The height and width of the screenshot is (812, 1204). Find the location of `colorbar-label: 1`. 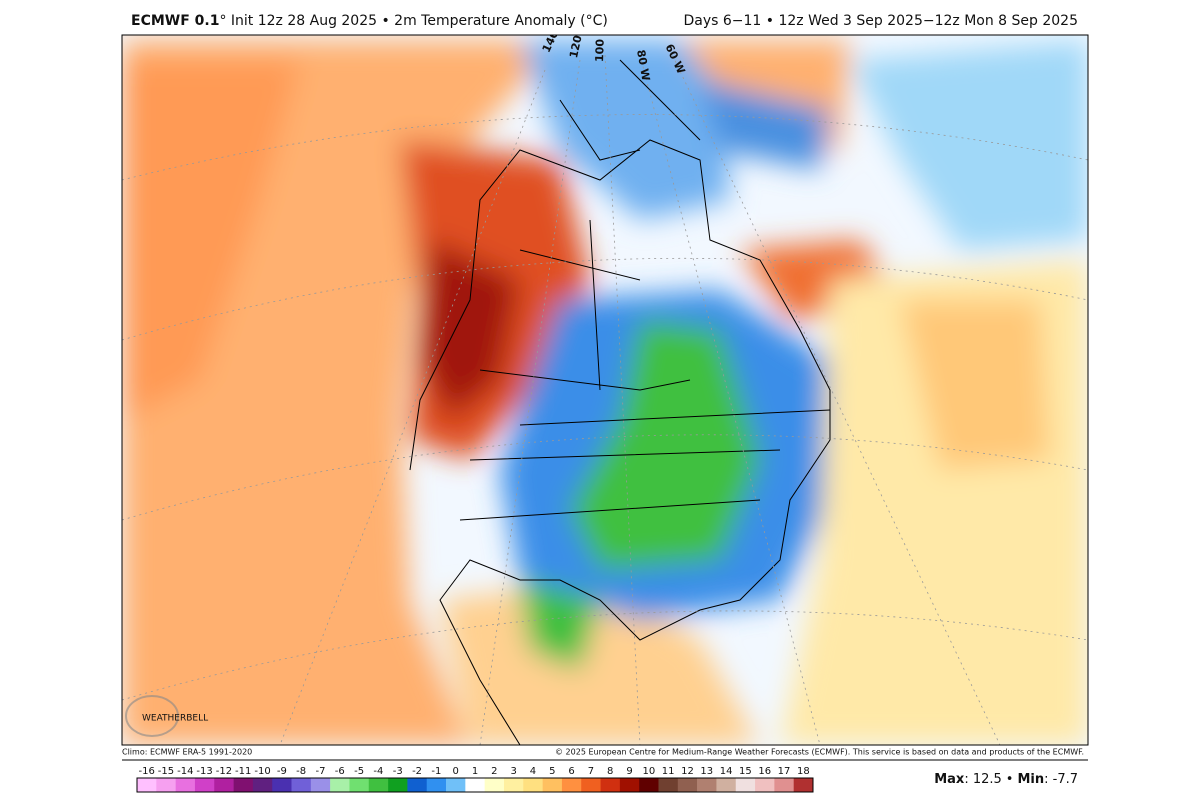

colorbar-label: 1 is located at coordinates (475, 771).